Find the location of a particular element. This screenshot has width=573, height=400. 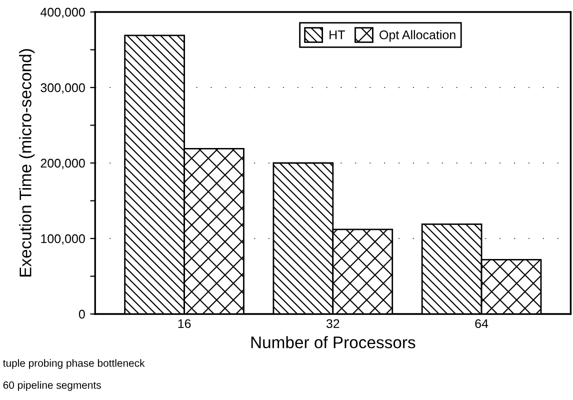

y-tick-label: 300,000 is located at coordinates (62, 88).